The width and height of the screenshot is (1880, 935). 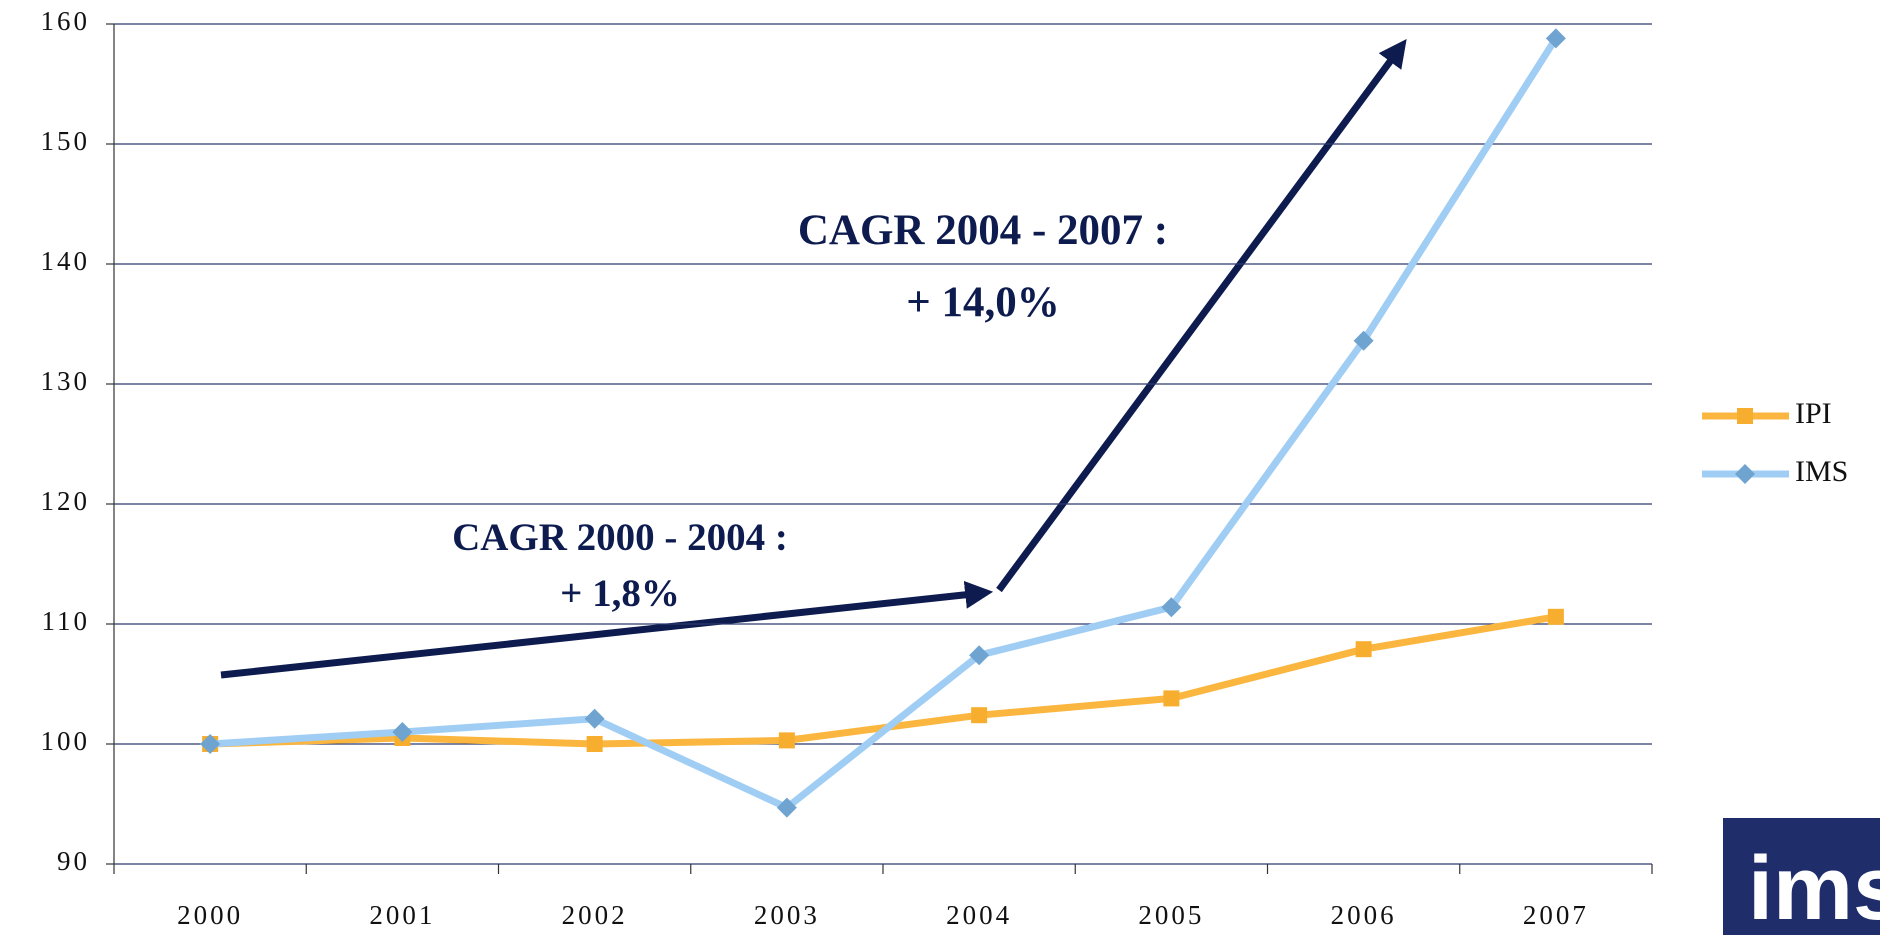 I want to click on x-tick-label: 2004, so click(x=979, y=915).